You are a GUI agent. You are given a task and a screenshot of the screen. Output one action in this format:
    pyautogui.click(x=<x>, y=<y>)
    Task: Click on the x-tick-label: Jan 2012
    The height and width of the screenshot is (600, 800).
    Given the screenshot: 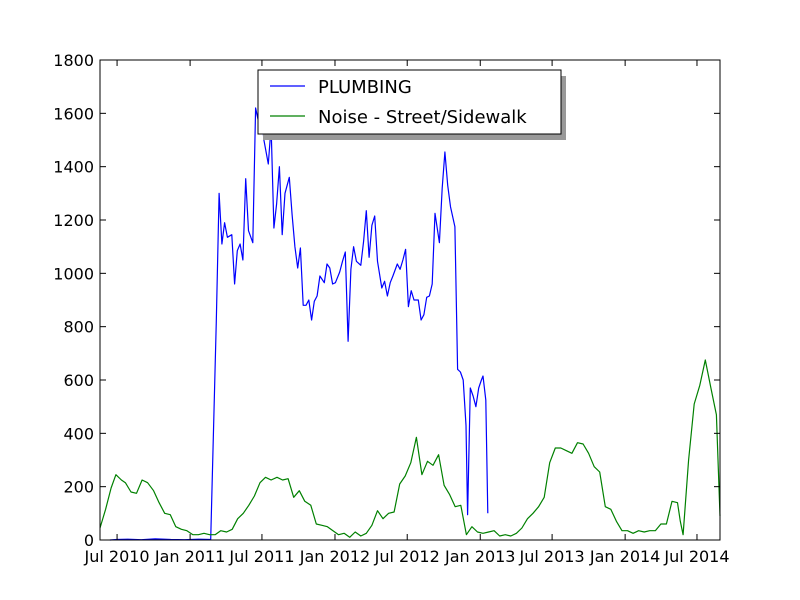 What is the action you would take?
    pyautogui.click(x=334, y=556)
    